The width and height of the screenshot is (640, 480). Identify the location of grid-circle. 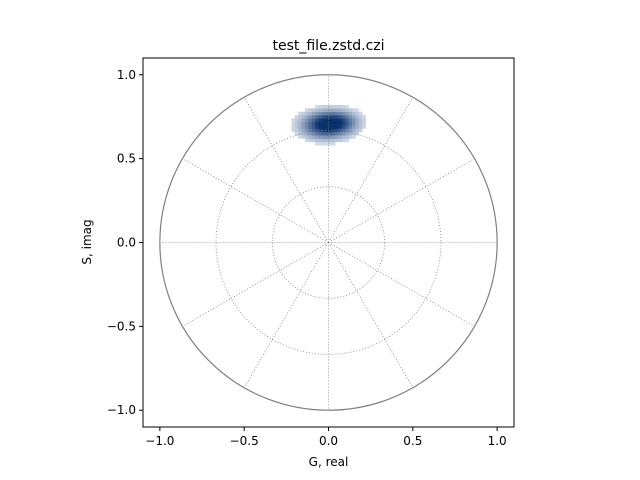
(328, 242).